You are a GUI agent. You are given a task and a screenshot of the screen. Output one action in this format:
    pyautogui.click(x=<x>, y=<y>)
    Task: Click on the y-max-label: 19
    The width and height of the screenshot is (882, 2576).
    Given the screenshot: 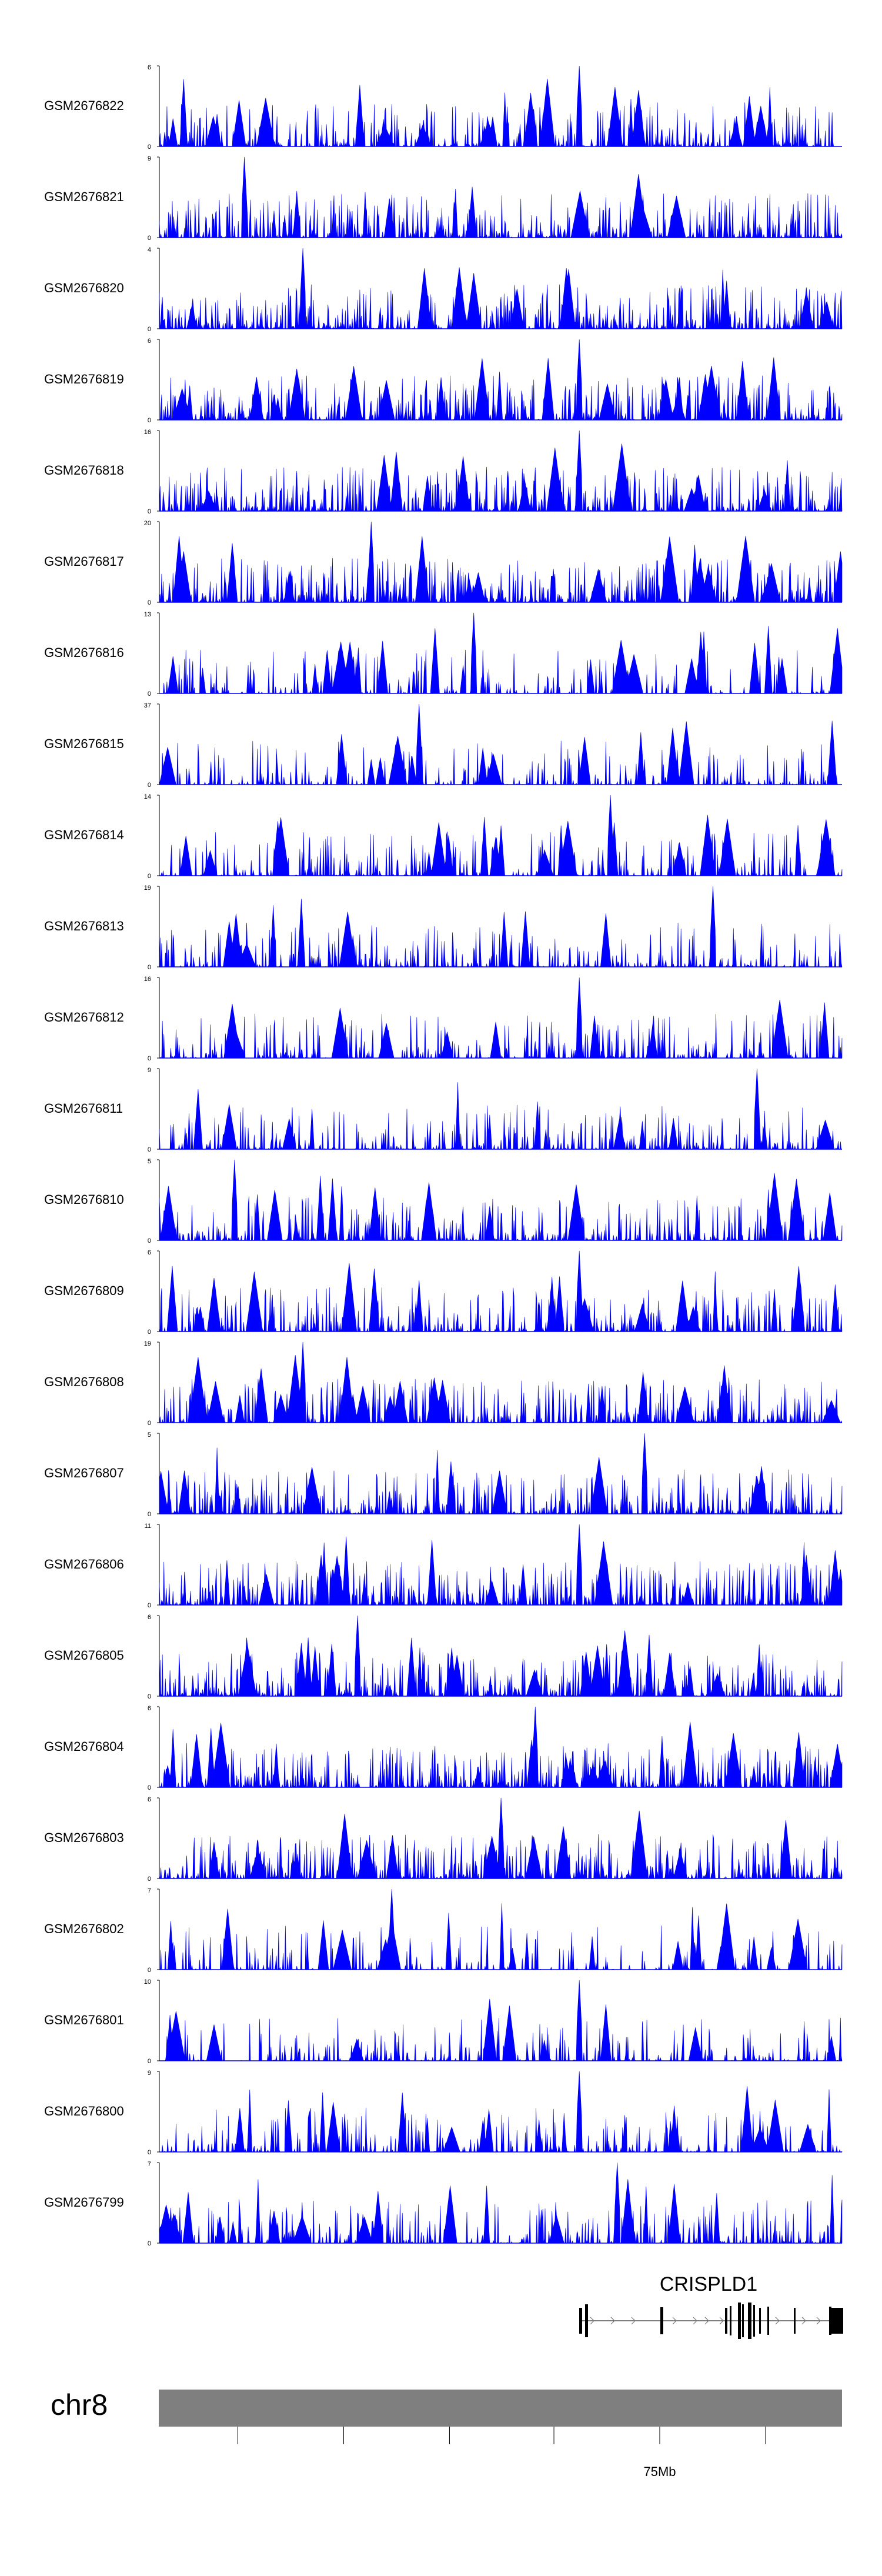 What is the action you would take?
    pyautogui.click(x=147, y=1343)
    